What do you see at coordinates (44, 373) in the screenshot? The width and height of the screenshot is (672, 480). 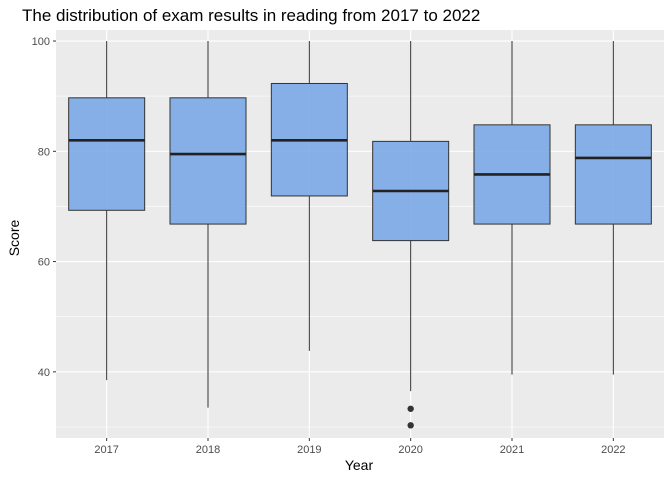 I see `y-tick-label: 40` at bounding box center [44, 373].